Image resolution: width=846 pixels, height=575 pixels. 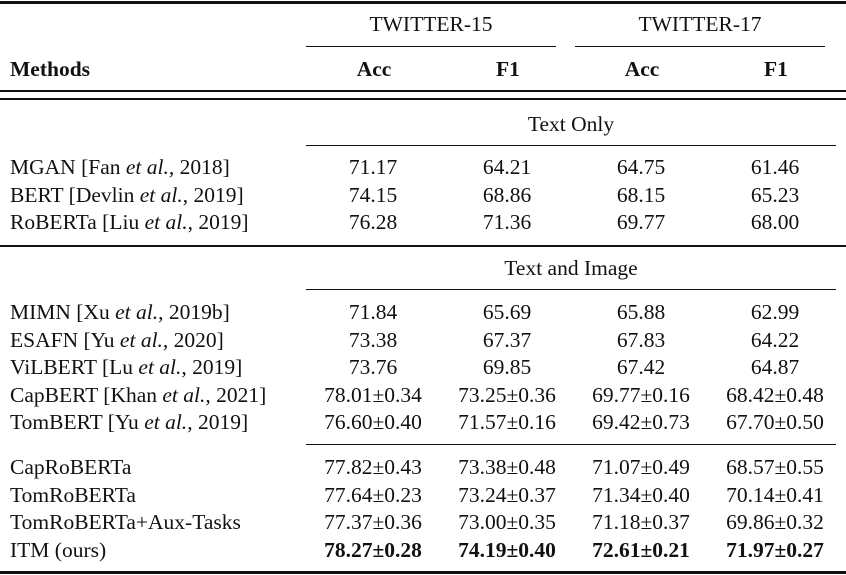 I want to click on method-name: MGAN [Fan et al., 2018], so click(x=120, y=167).